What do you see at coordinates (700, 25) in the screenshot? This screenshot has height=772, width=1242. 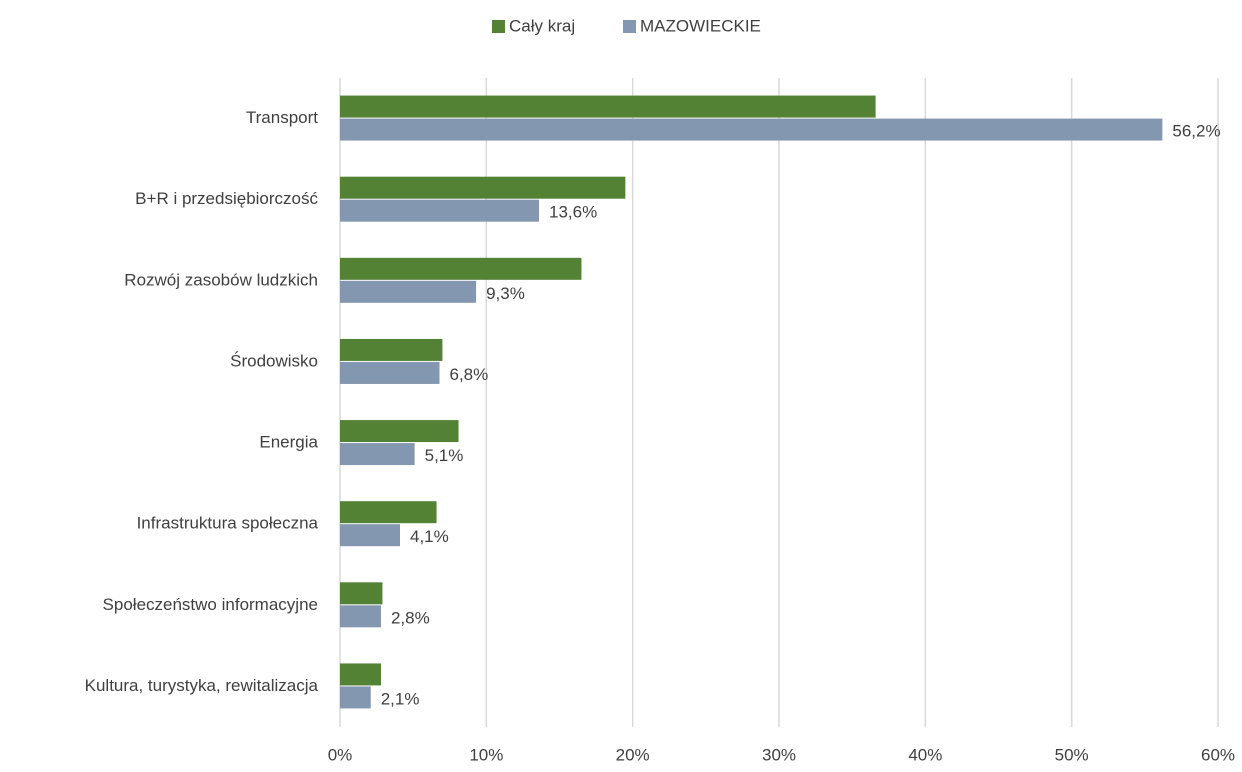 I see `legend-label: MAZOWIECKIE` at bounding box center [700, 25].